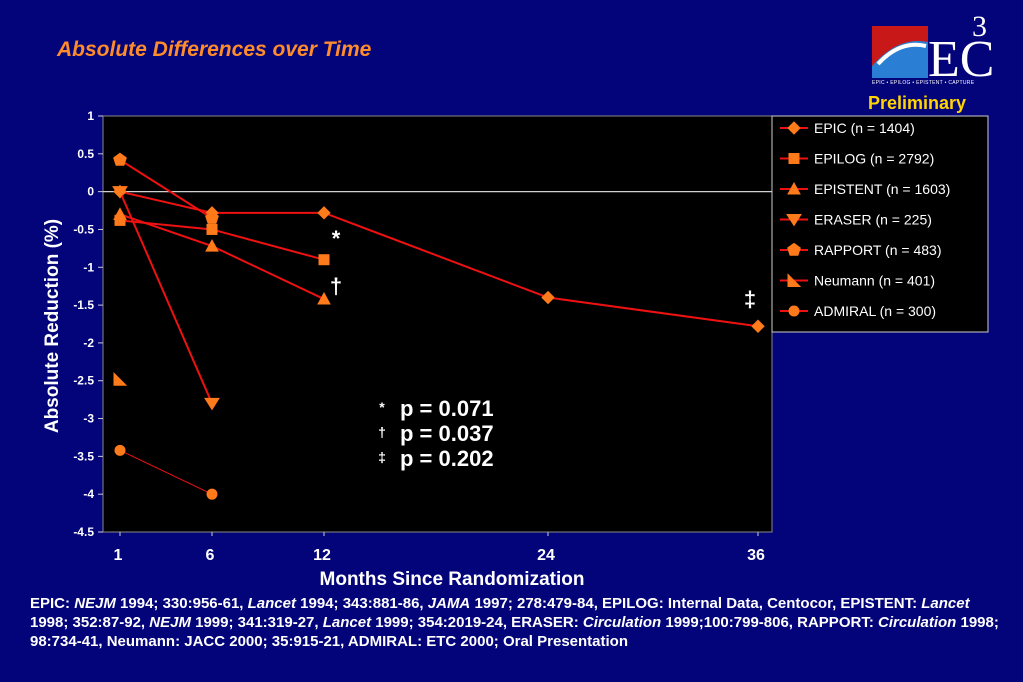  I want to click on legend-box, so click(880, 224).